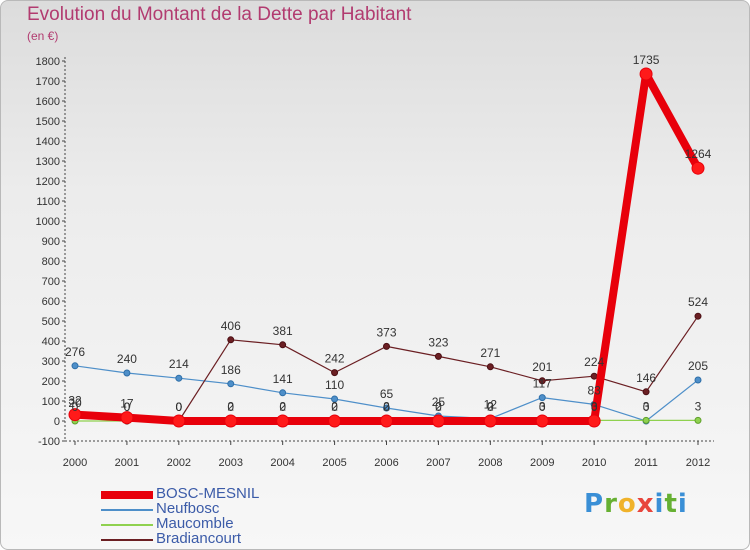 The width and height of the screenshot is (750, 550). I want to click on y-tick-label: 1600, so click(48, 102).